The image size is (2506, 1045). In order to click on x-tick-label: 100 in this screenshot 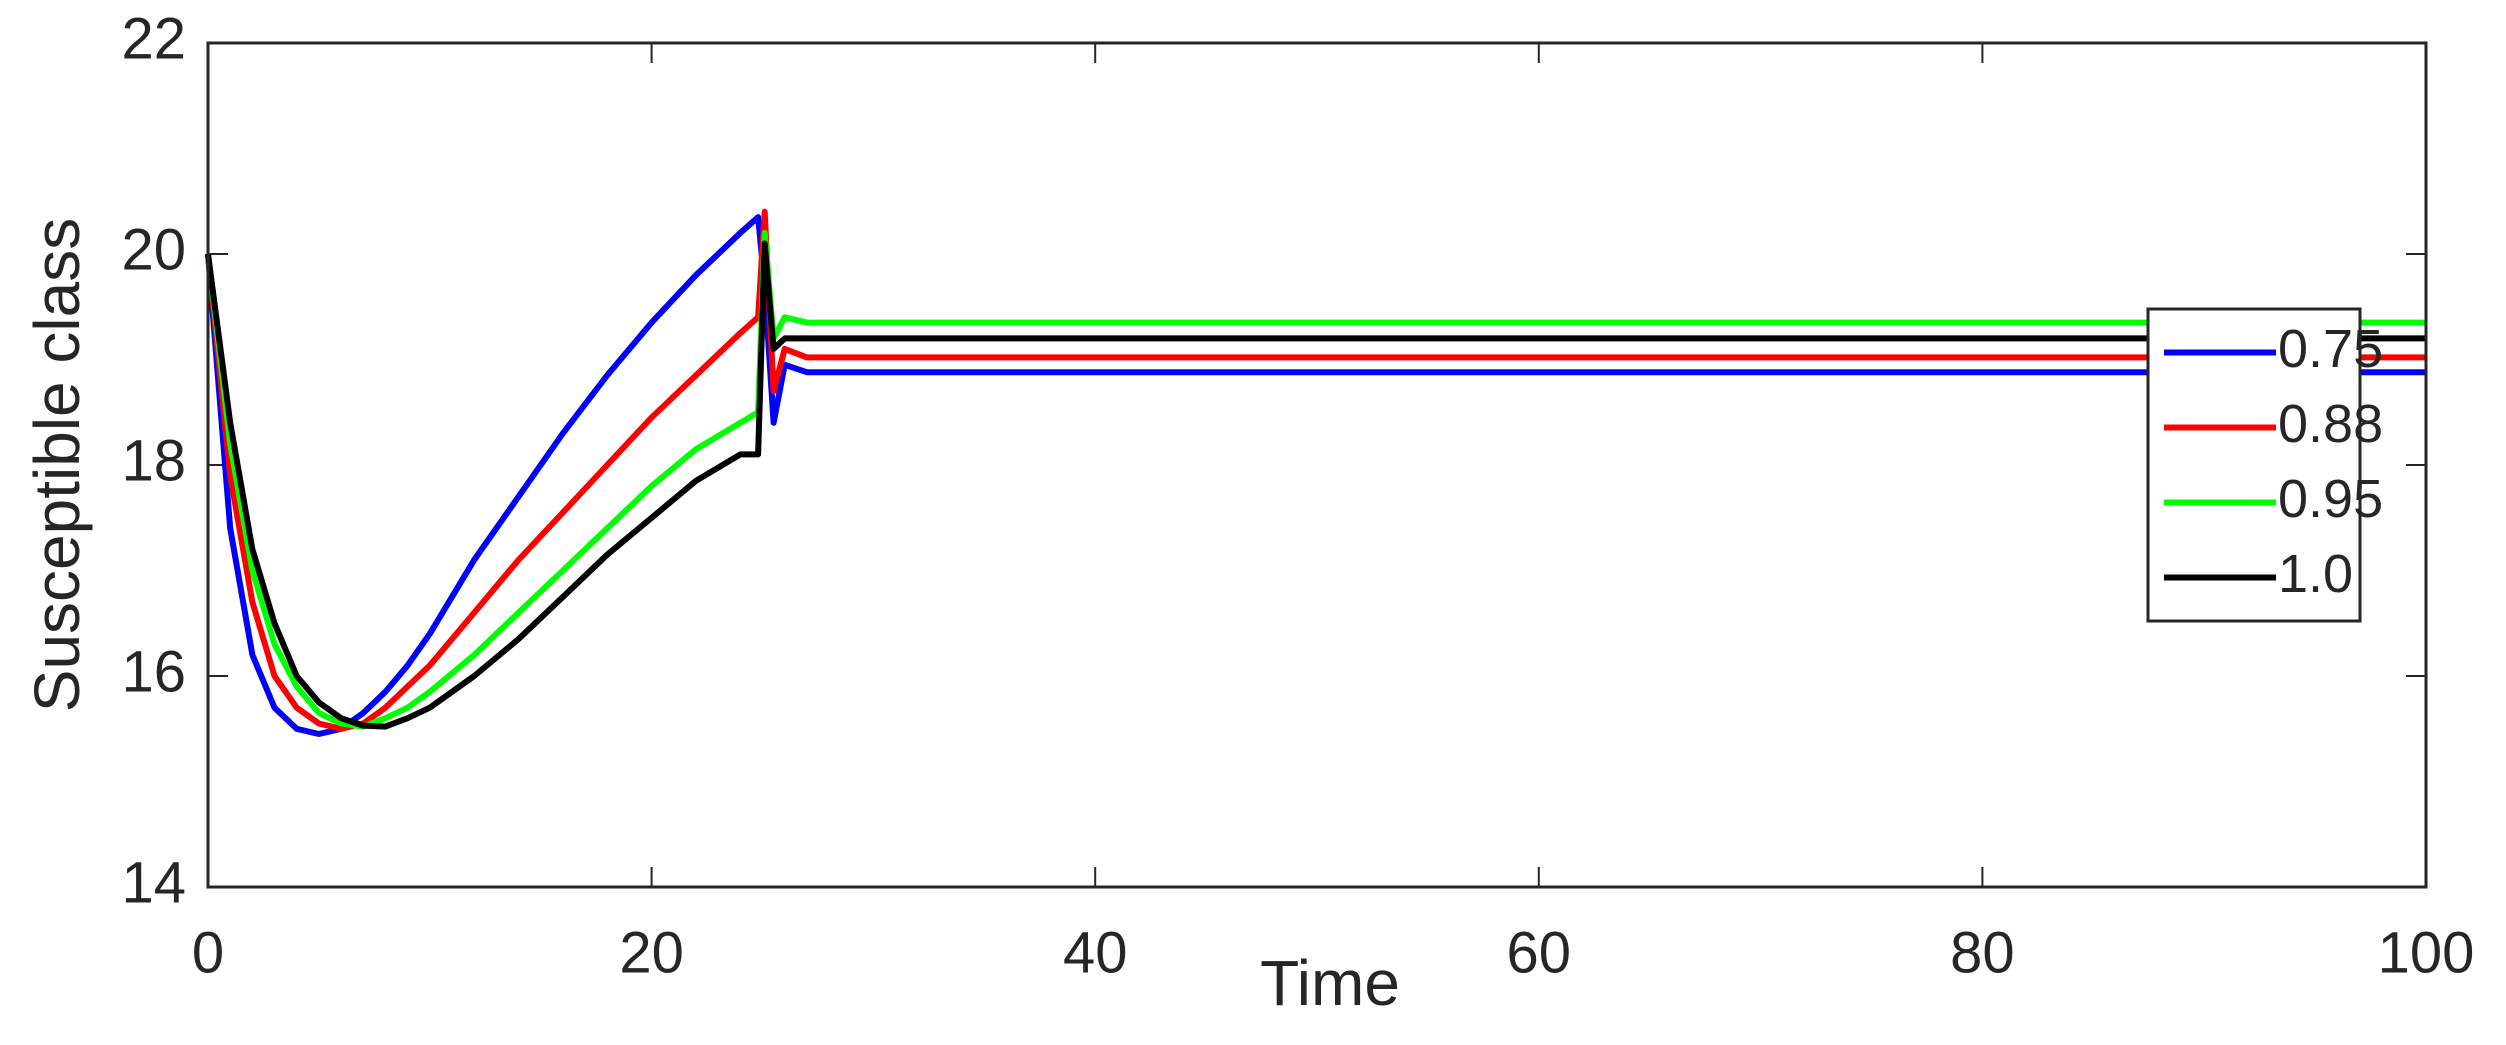, I will do `click(2426, 952)`.